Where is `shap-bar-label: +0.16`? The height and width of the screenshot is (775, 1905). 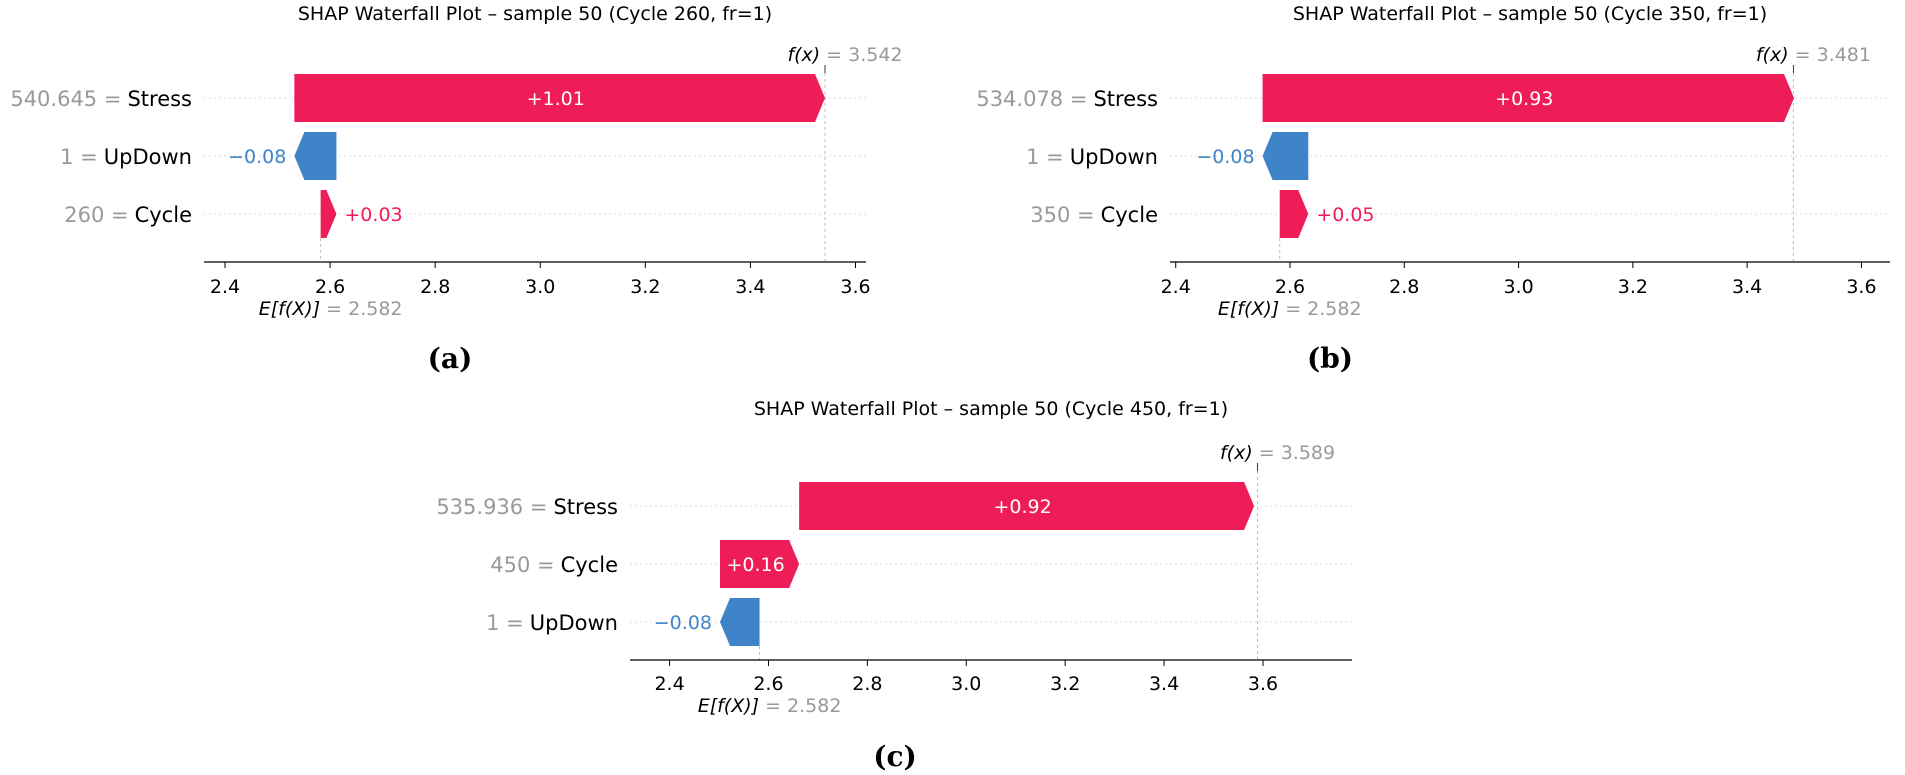 shap-bar-label: +0.16 is located at coordinates (755, 565).